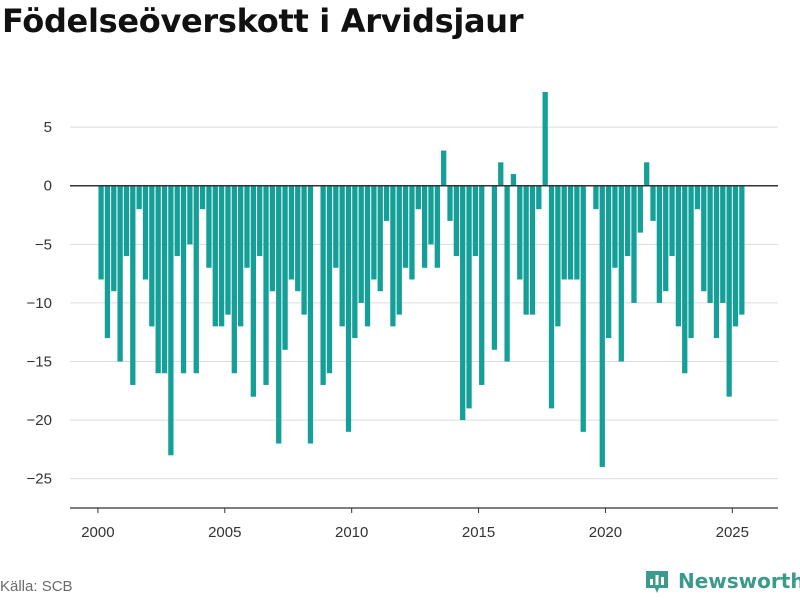 The width and height of the screenshot is (800, 600). What do you see at coordinates (605, 532) in the screenshot?
I see `x-tick-label: 2020` at bounding box center [605, 532].